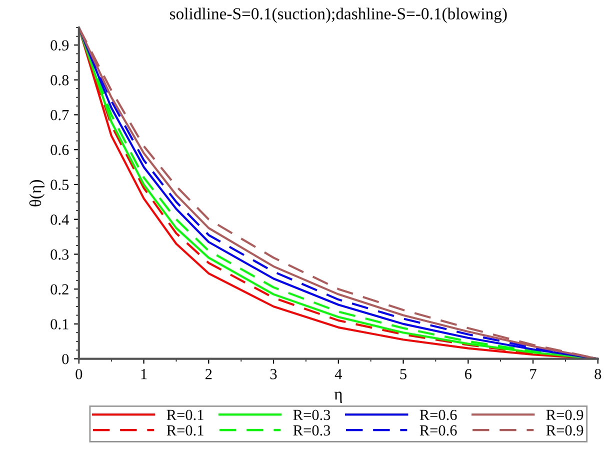  Describe the element at coordinates (403, 374) in the screenshot. I see `x-tick-label: 5` at that location.